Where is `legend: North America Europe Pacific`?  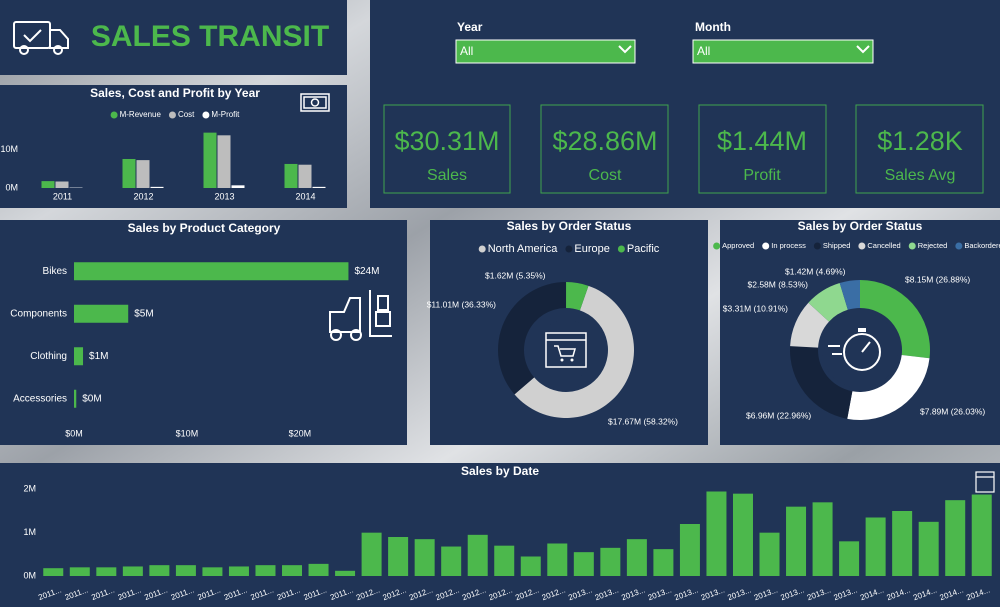 legend: North America Europe Pacific is located at coordinates (569, 249).